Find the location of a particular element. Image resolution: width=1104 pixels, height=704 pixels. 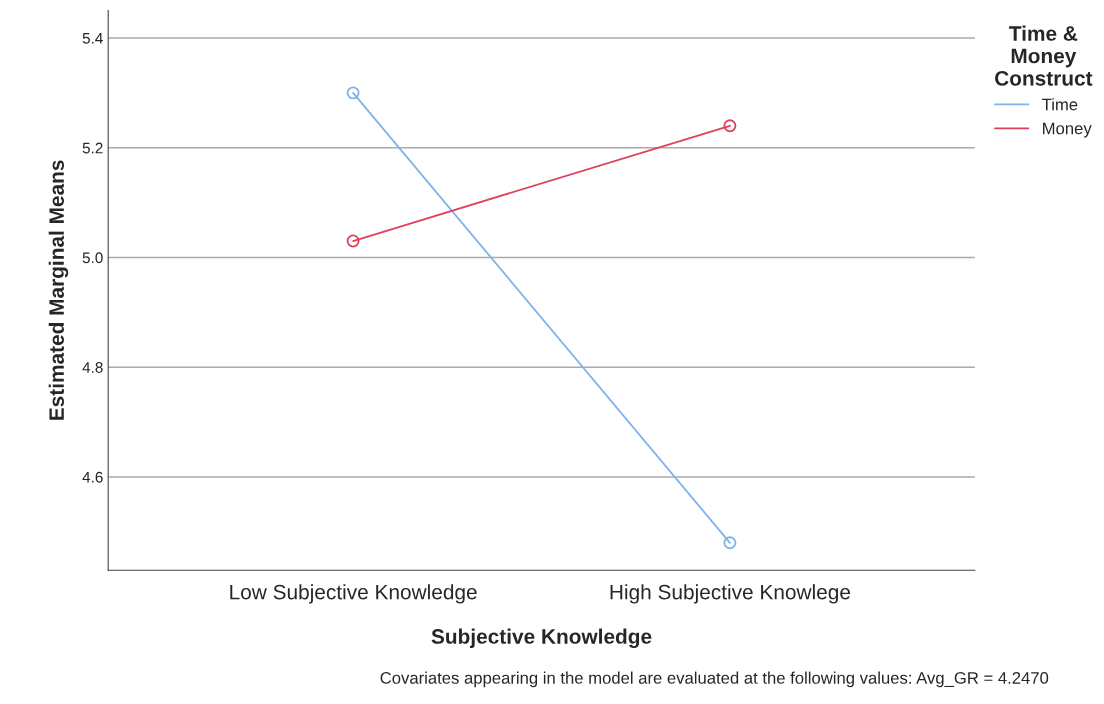

x-axis-title: Subjective Knowledge is located at coordinates (541, 638).